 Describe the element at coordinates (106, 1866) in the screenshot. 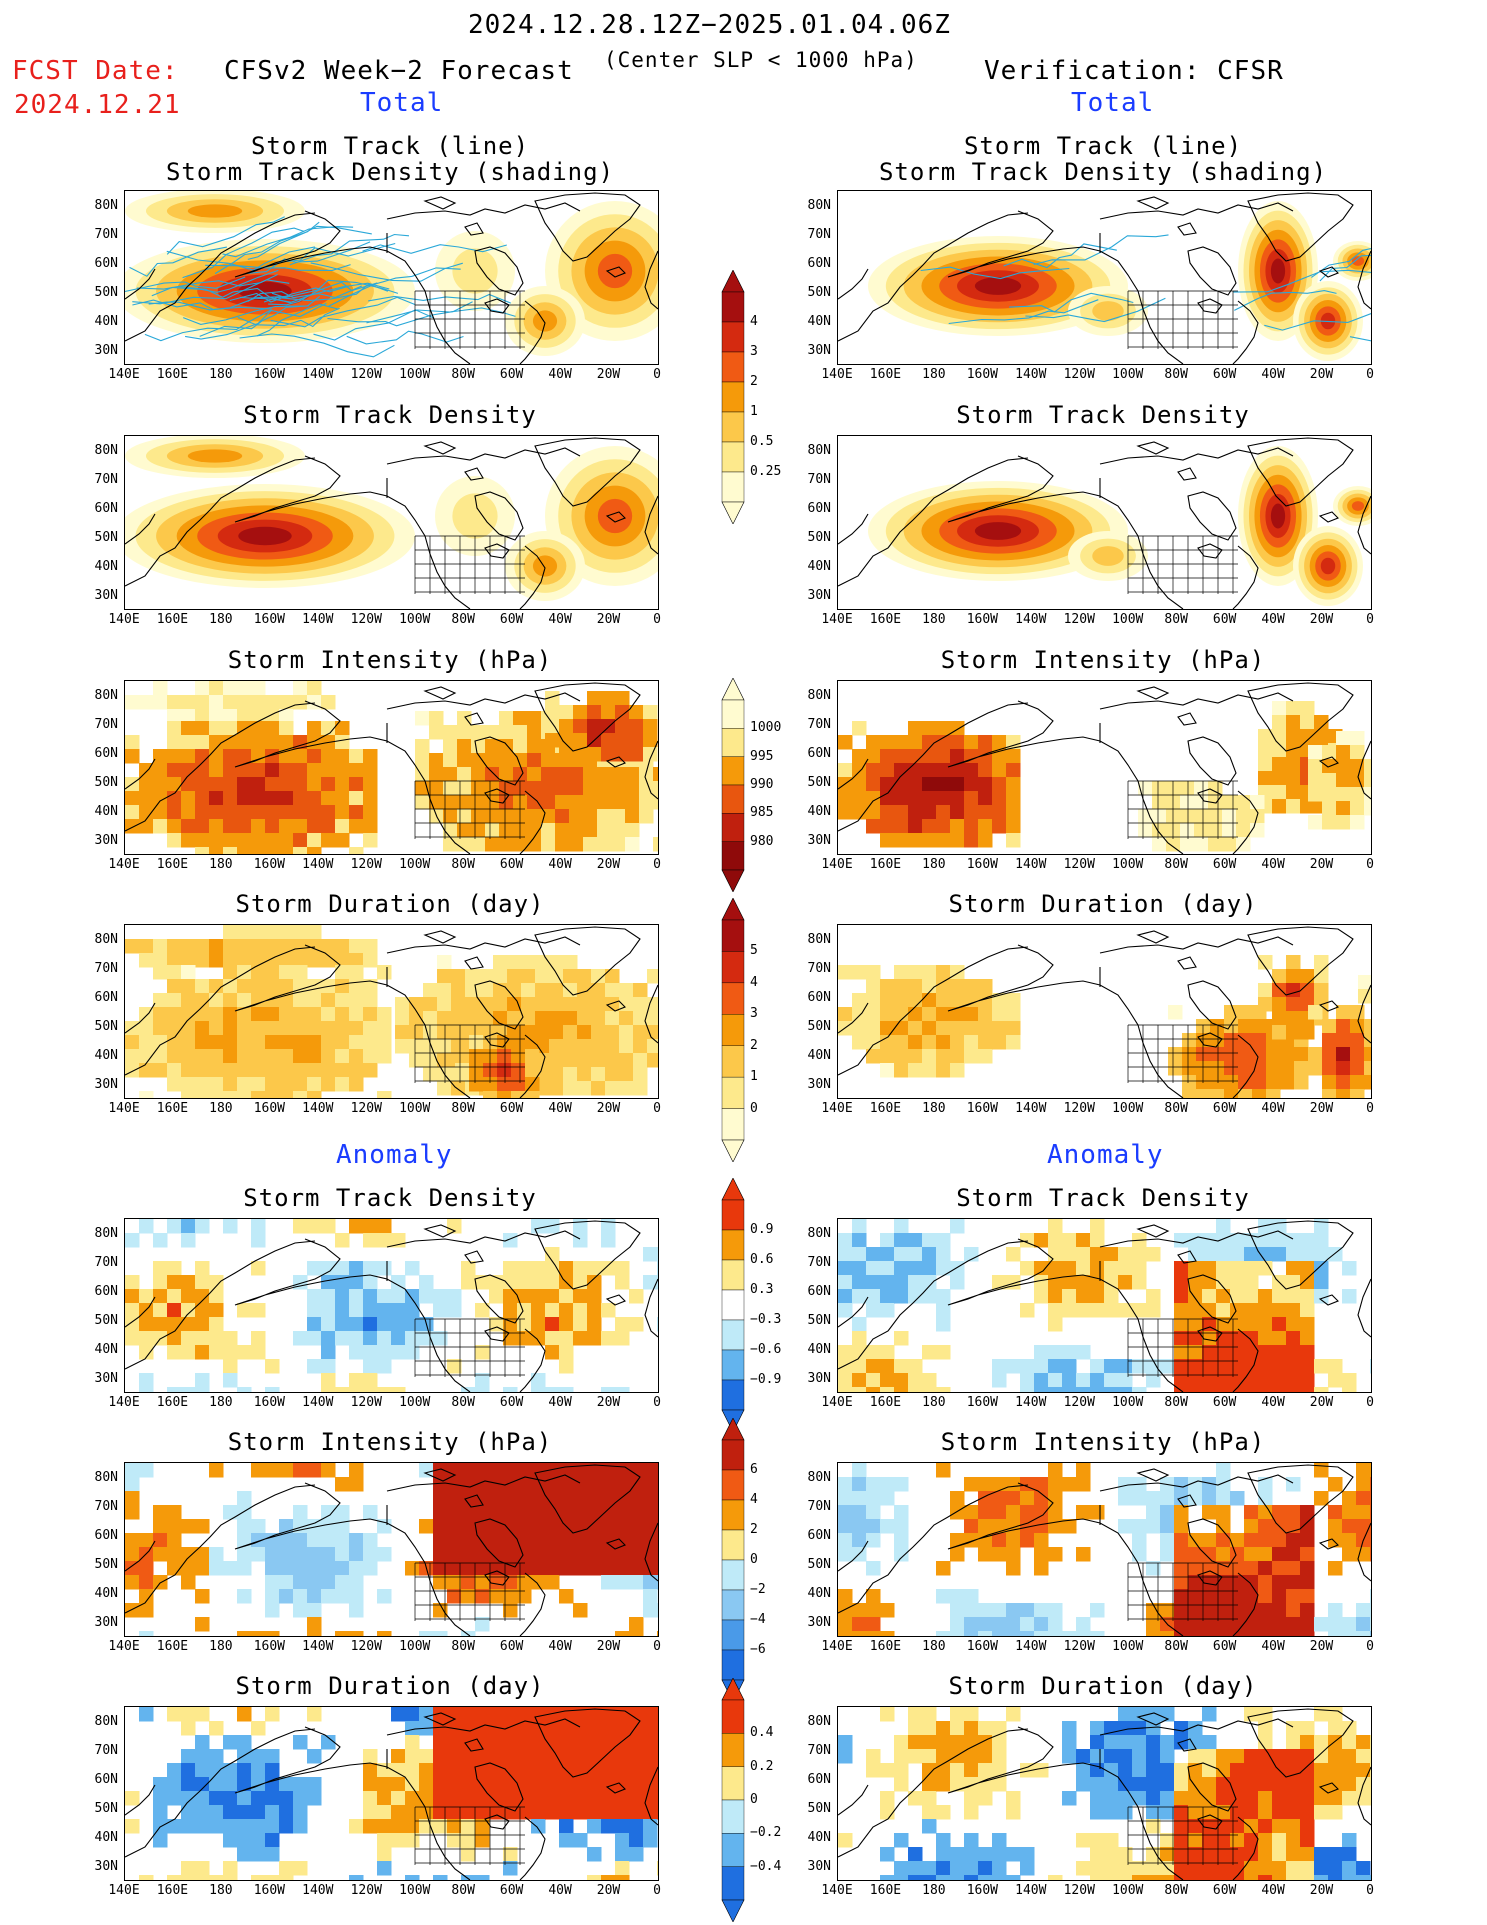

I see `lat-tick-label: 30N` at that location.